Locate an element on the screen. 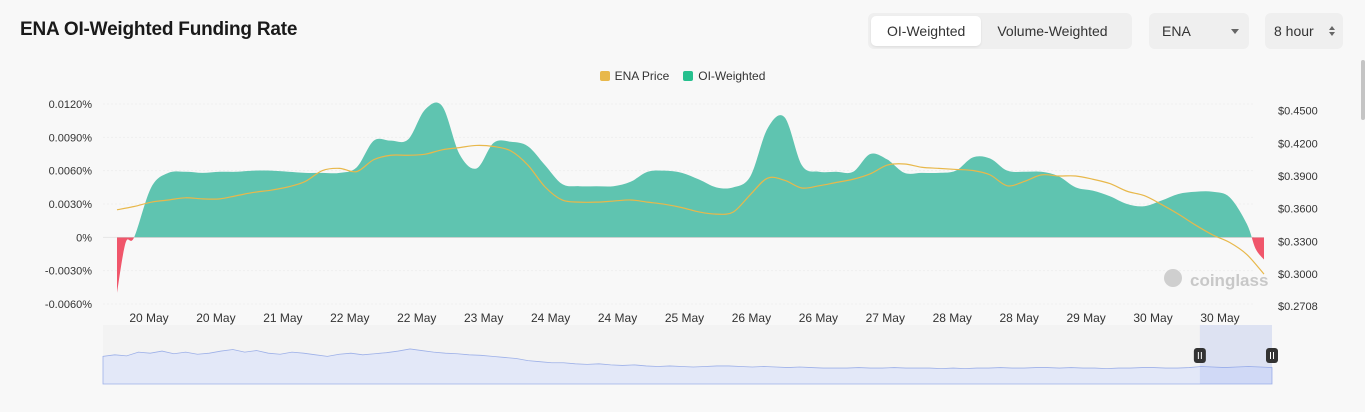 Image resolution: width=1365 pixels, height=412 pixels. legend-item-ena-price: ENA Price is located at coordinates (634, 76).